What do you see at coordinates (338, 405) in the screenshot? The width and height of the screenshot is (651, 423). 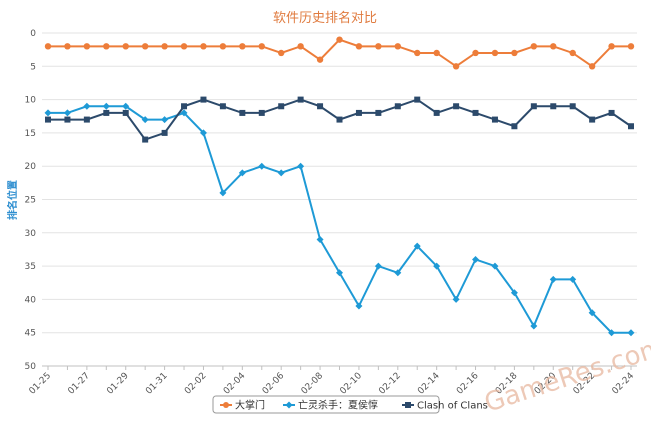 I see `legend-label: 亡灵杀手：夏侯惇` at bounding box center [338, 405].